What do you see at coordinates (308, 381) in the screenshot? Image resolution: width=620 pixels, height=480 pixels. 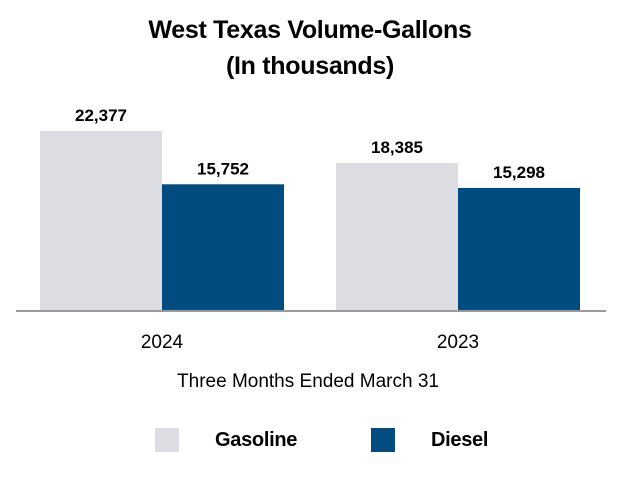 I see `x-axis-label: Three Months Ended March 31` at bounding box center [308, 381].